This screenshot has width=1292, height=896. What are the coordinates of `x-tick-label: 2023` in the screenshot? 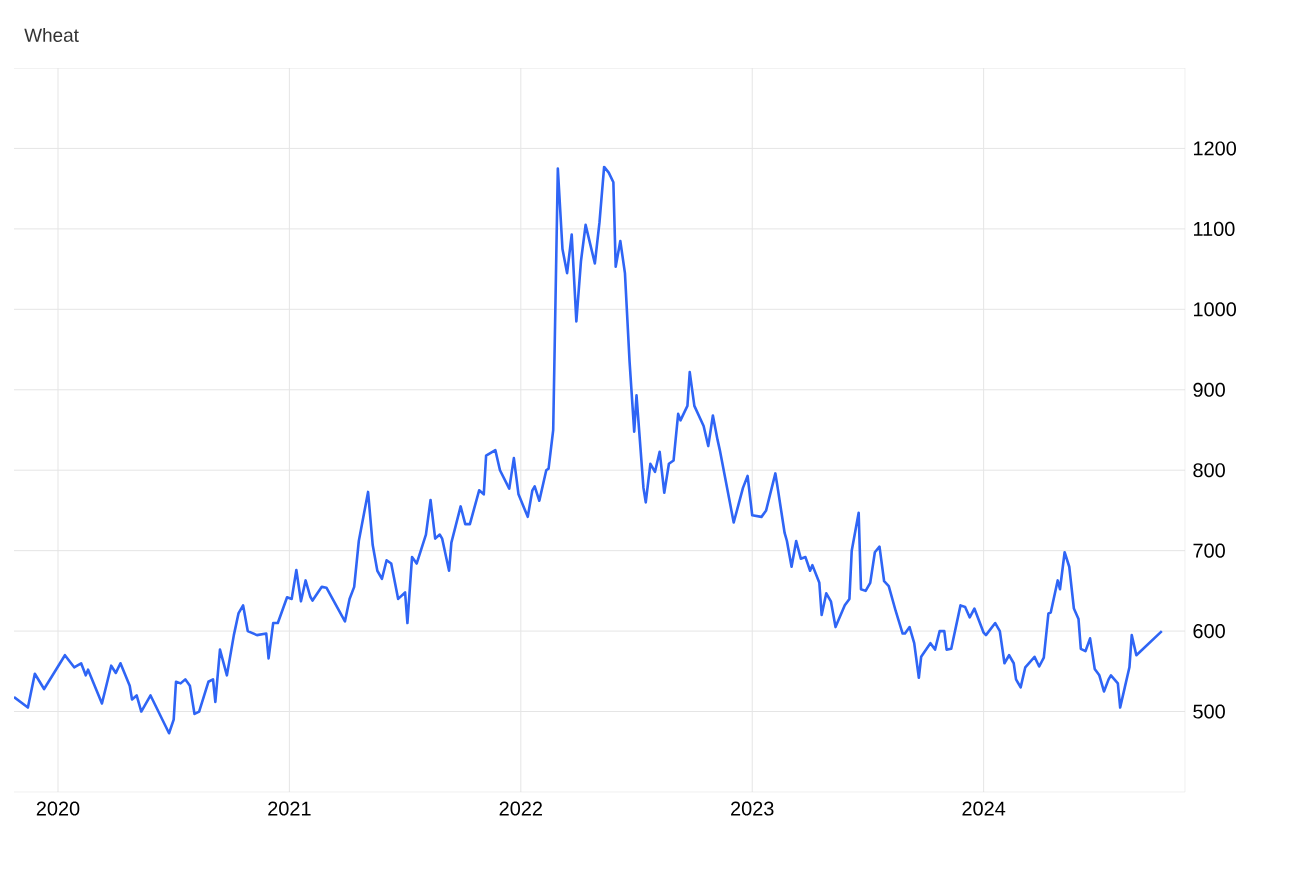 It's located at (752, 808).